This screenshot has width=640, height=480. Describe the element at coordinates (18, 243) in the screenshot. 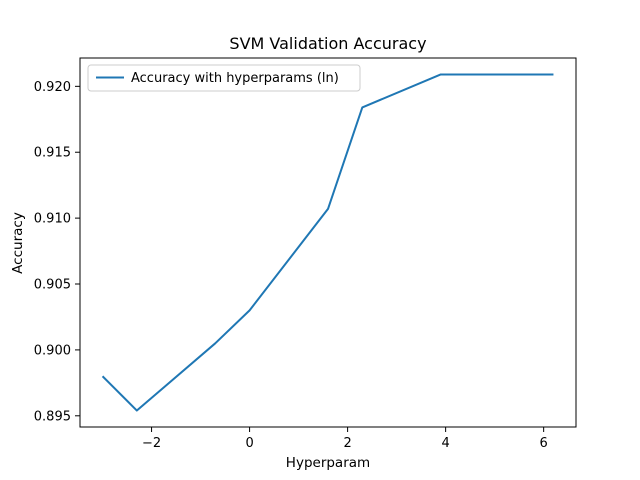

I see `y-axis-title: Accuracy` at that location.